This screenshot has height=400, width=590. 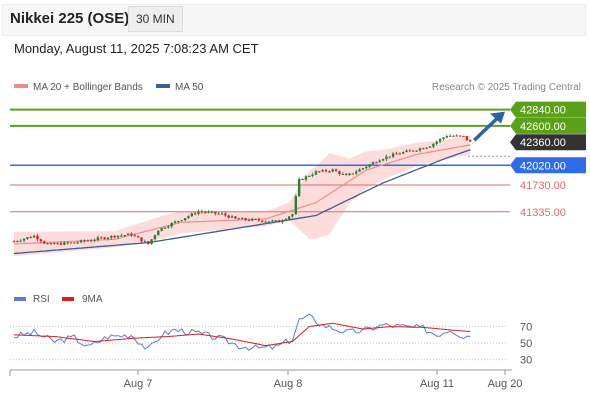 I want to click on timeframe-button: 30 MIN, so click(x=155, y=19).